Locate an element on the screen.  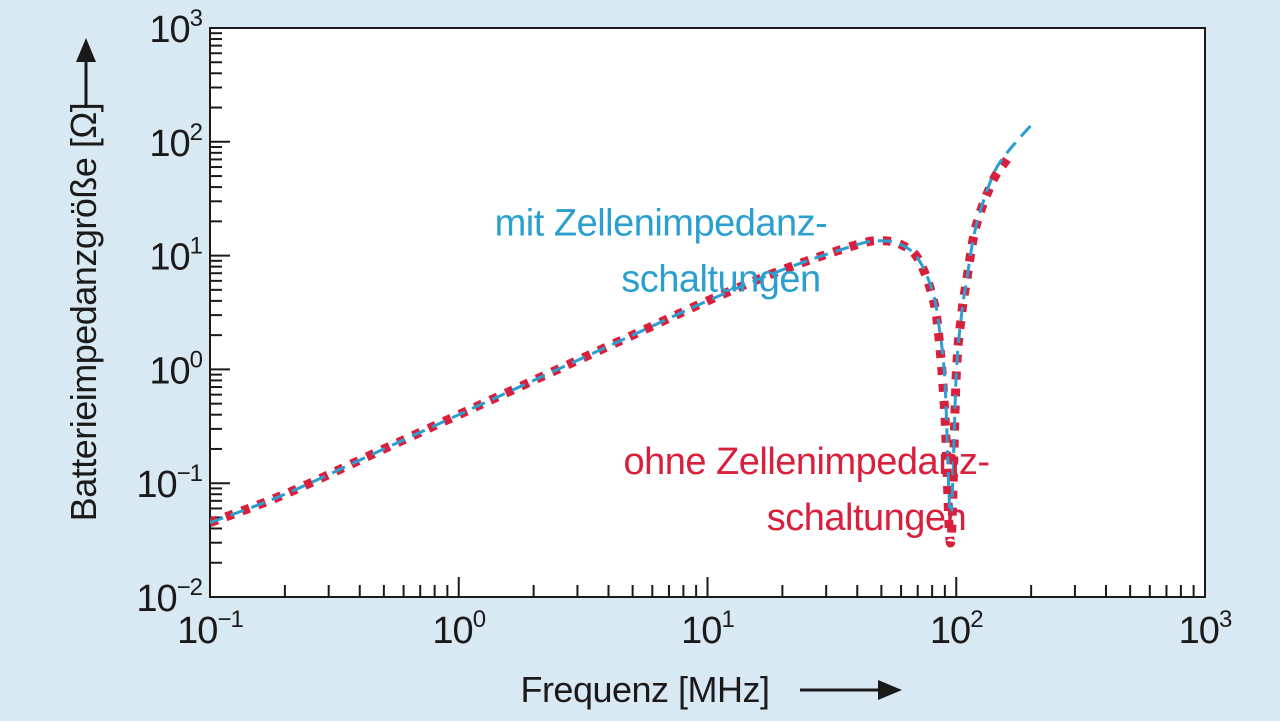
y-axis-arrowhead is located at coordinates (86, 50).